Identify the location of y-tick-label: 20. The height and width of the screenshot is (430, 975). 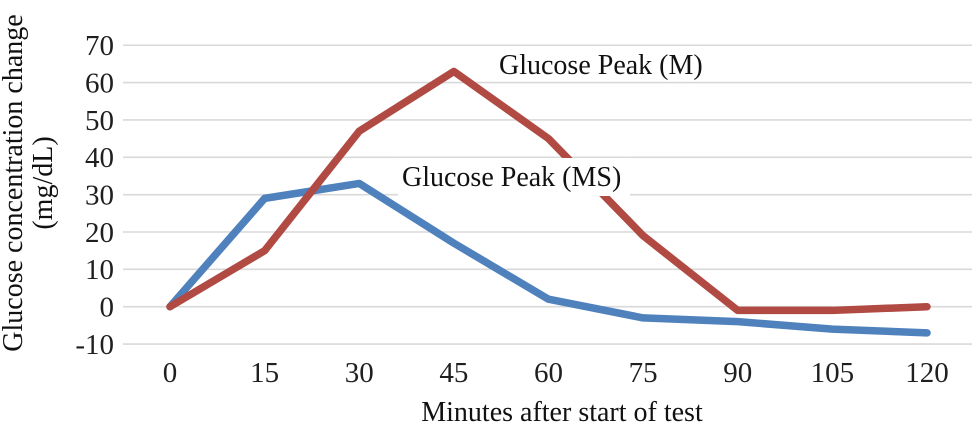
(99, 233).